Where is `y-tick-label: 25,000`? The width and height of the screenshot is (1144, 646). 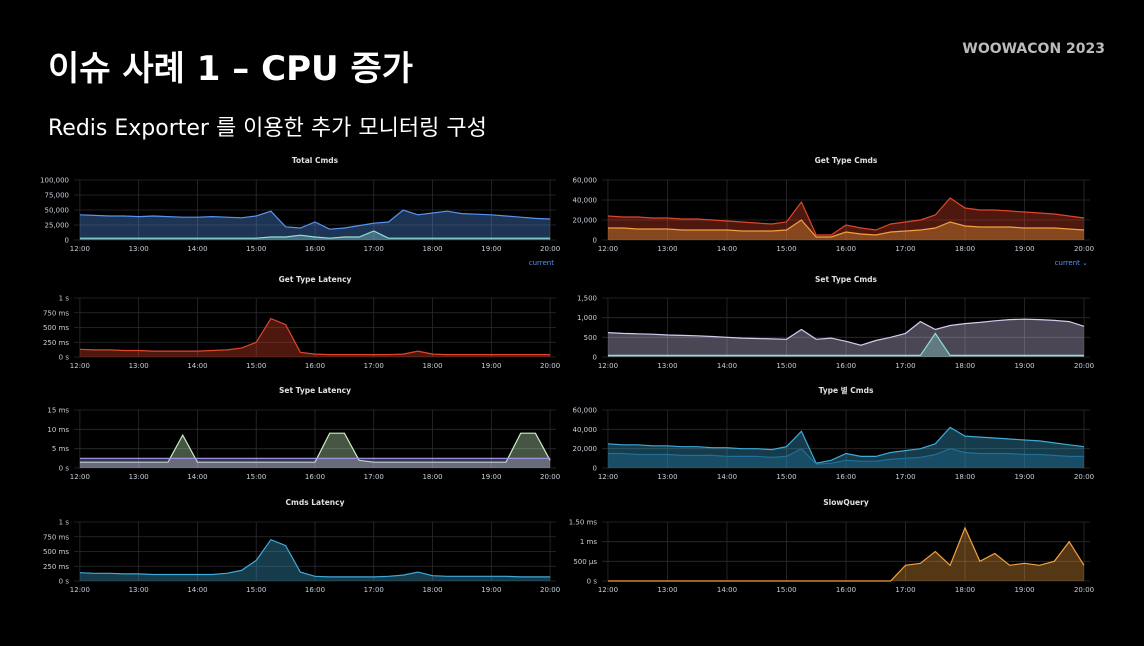 y-tick-label: 25,000 is located at coordinates (57, 226).